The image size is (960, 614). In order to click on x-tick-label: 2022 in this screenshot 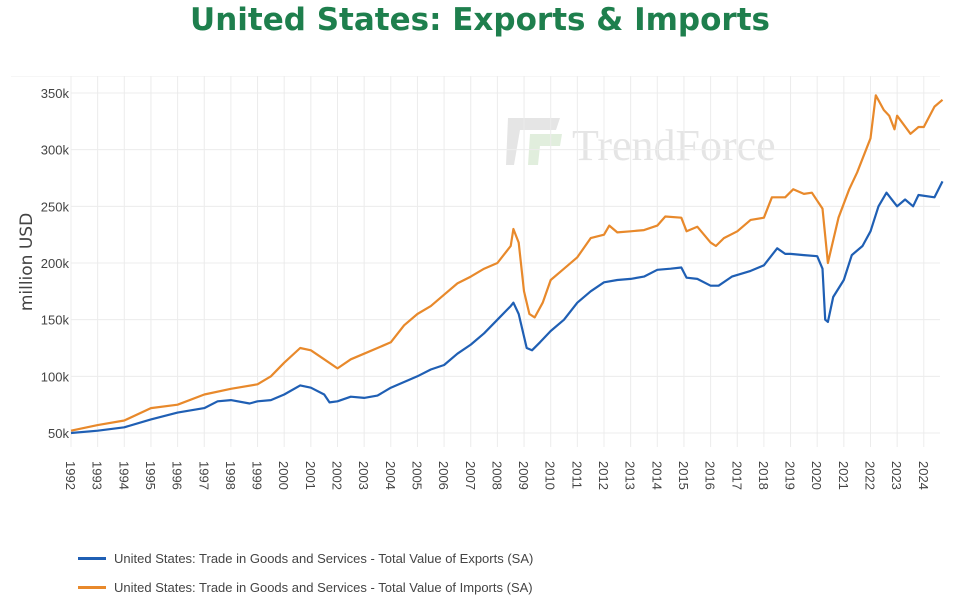, I will do `click(870, 475)`.